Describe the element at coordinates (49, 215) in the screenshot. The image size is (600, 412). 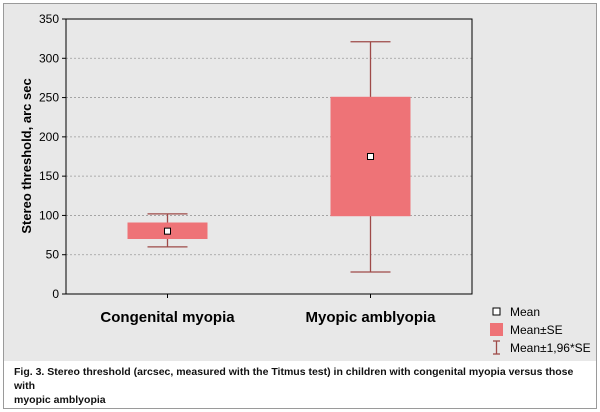
I see `y-tick-label: 100` at that location.